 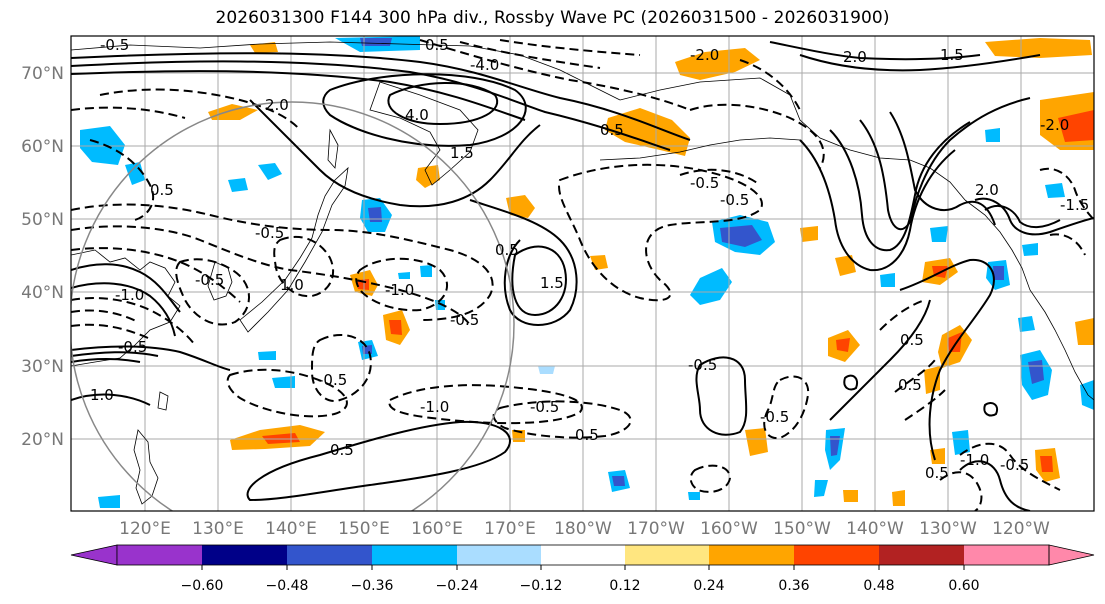 What do you see at coordinates (541, 586) in the screenshot?
I see `colorbar-tick-label: −0.12` at bounding box center [541, 586].